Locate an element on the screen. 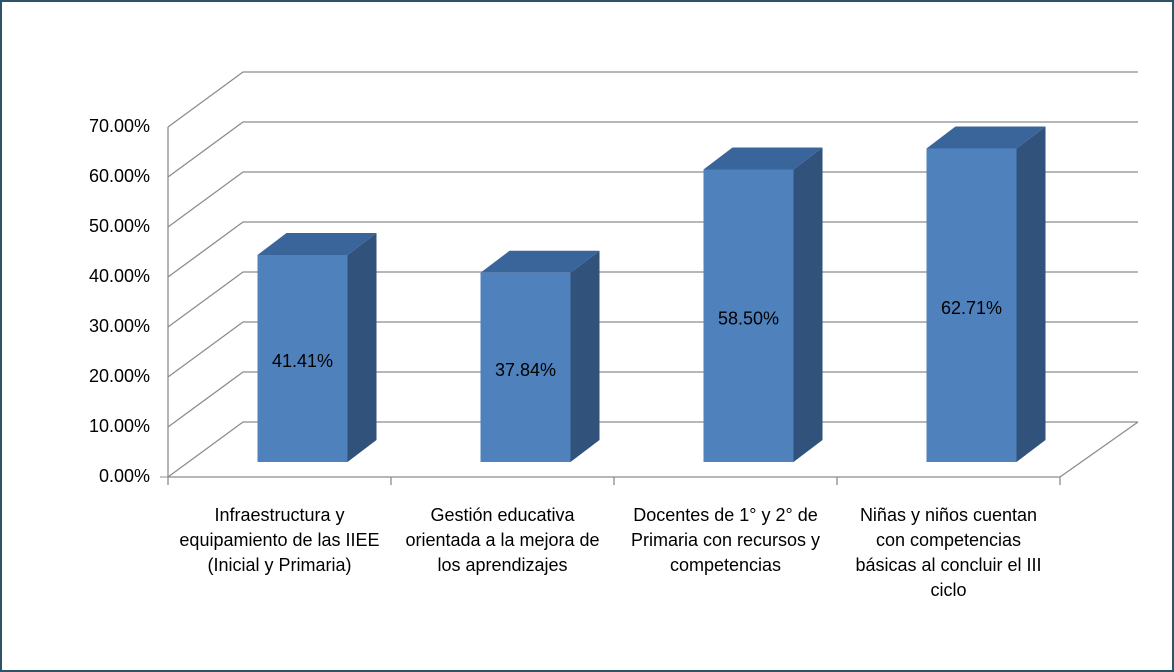 The height and width of the screenshot is (672, 1174). y-tick-label: 70.00% is located at coordinates (119, 126).